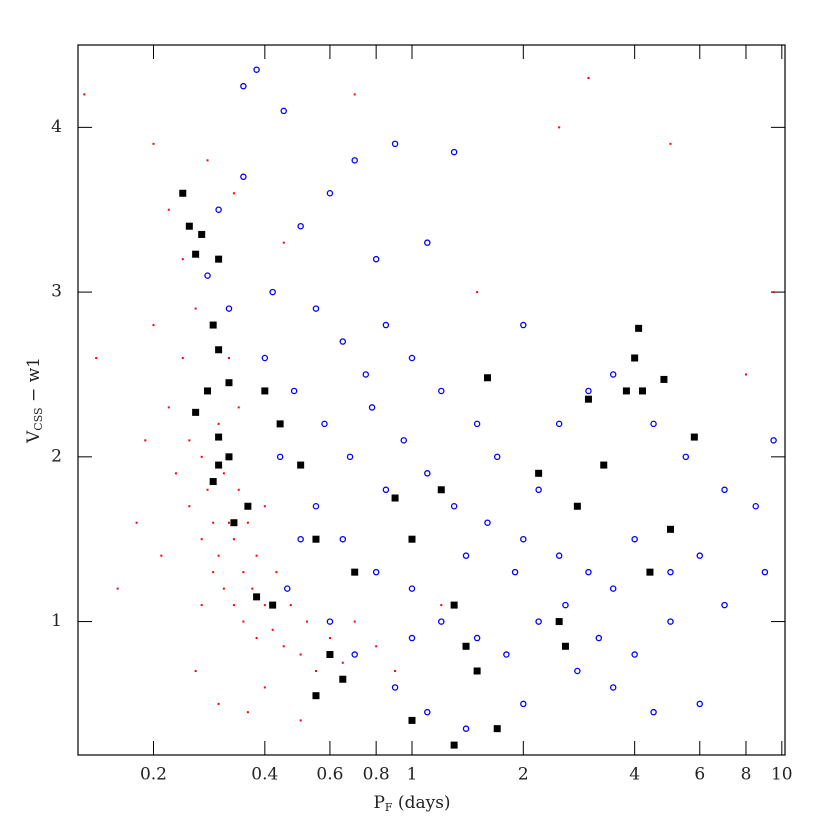  What do you see at coordinates (56, 292) in the screenshot?
I see `y-tick-label: 3` at bounding box center [56, 292].